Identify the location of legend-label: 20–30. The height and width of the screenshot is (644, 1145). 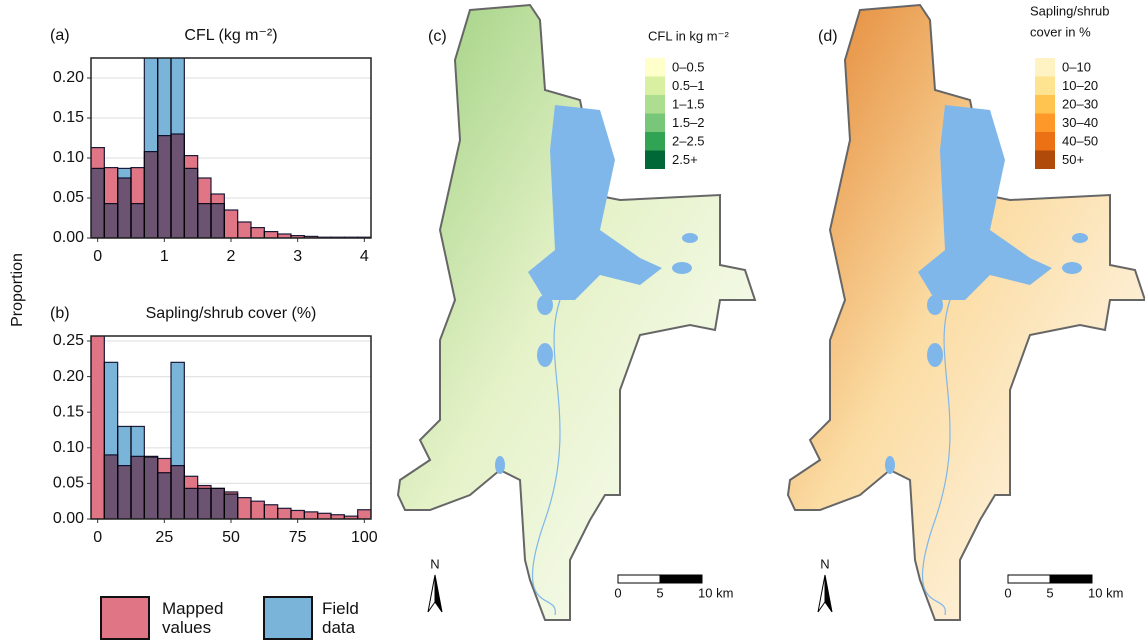
(1080, 103).